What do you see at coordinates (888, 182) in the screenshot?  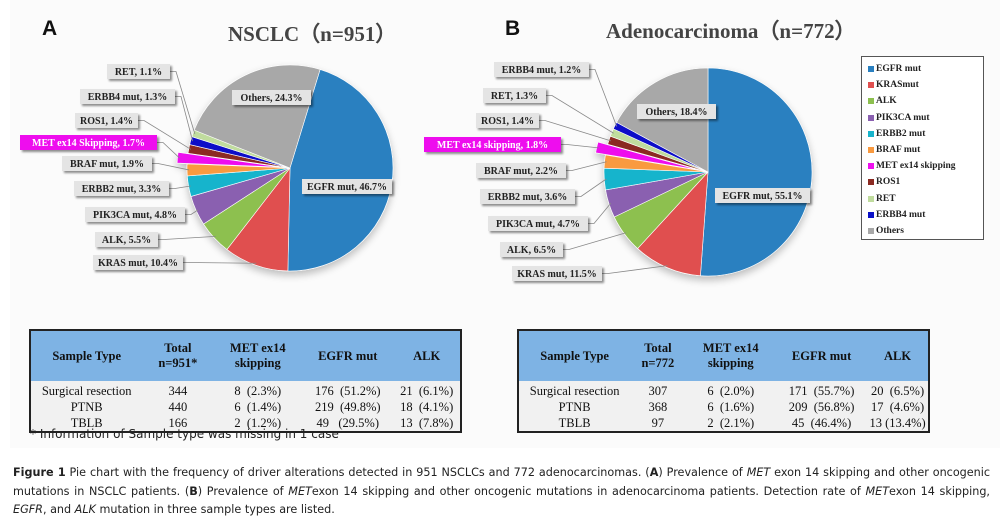 I see `legend-label: ROS1` at bounding box center [888, 182].